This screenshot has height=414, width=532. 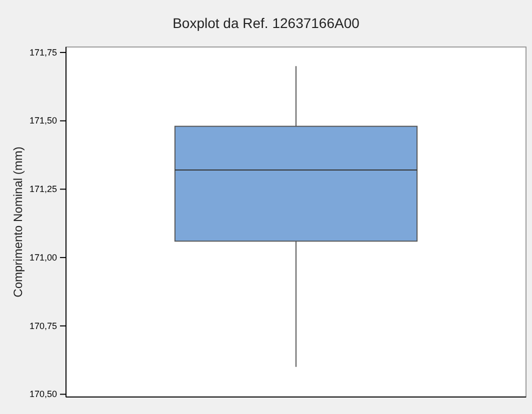 I want to click on y-tick-label: 171,00, so click(x=43, y=257).